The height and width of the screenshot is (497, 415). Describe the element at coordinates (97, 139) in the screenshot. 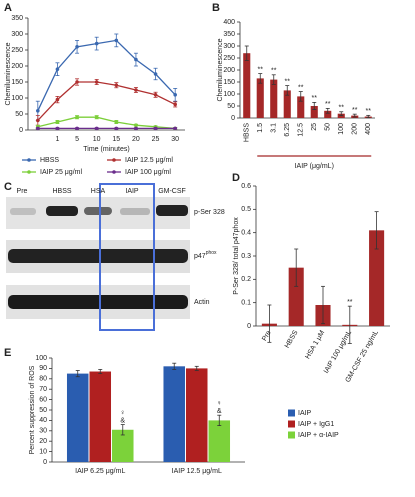

I see `x-tick-label: 10` at that location.